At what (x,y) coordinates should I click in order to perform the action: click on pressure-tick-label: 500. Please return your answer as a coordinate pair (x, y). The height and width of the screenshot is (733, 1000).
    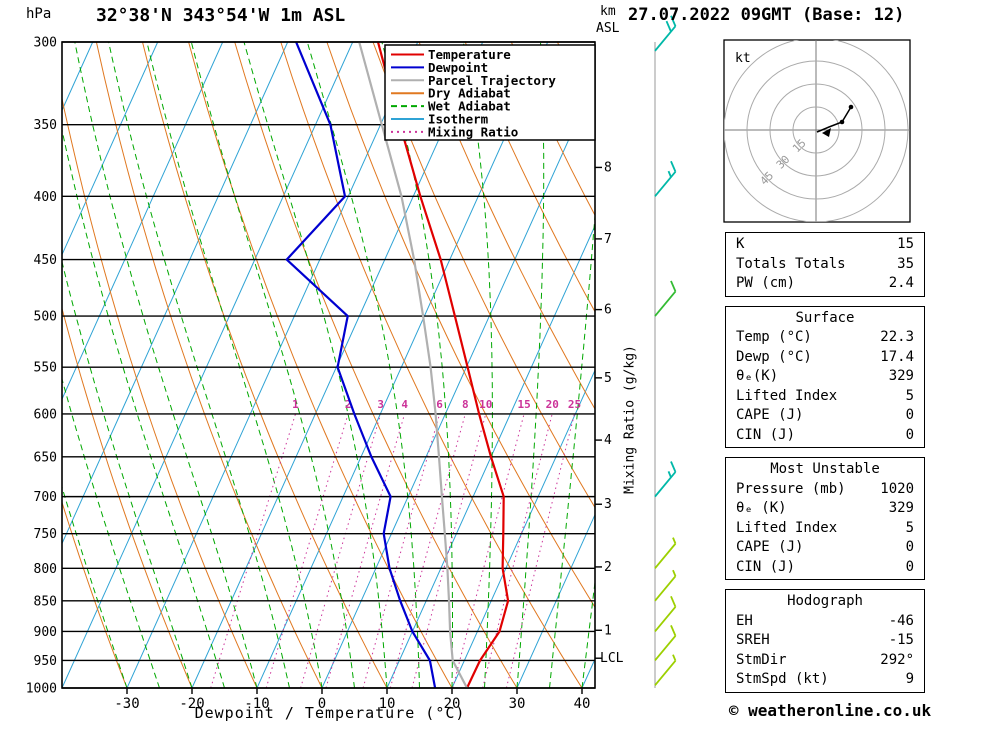
    Looking at the image, I should click on (45, 317).